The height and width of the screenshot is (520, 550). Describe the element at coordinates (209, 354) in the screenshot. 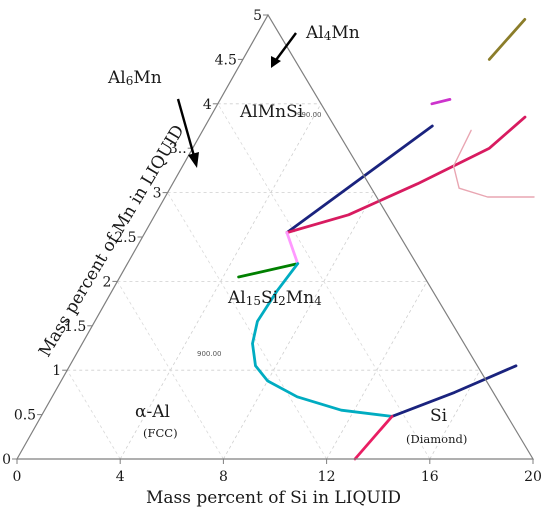

I see `isotherm-label-900: 900.00` at that location.